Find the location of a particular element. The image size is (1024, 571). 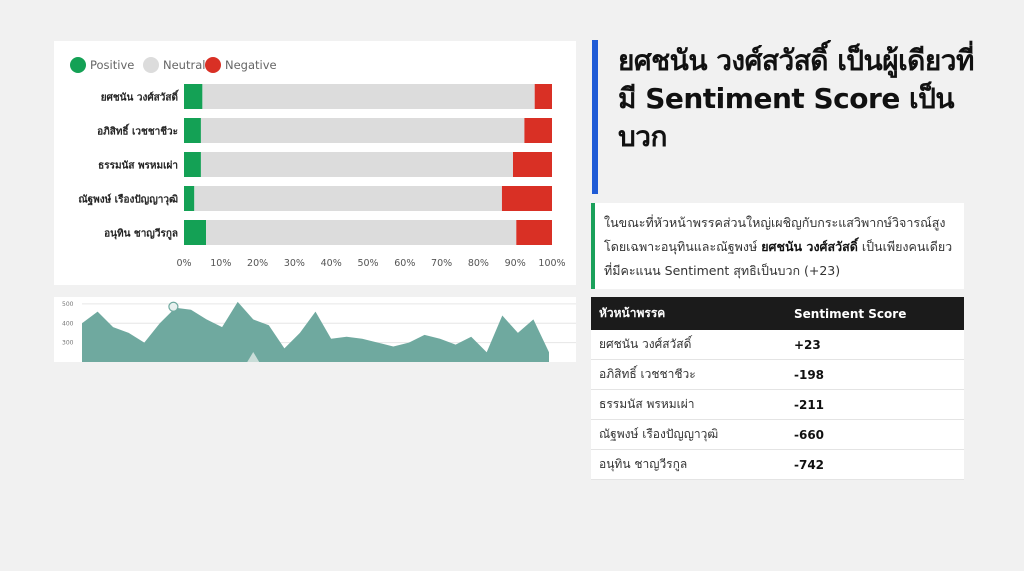

area-y-tick-label: 400 is located at coordinates (68, 323).